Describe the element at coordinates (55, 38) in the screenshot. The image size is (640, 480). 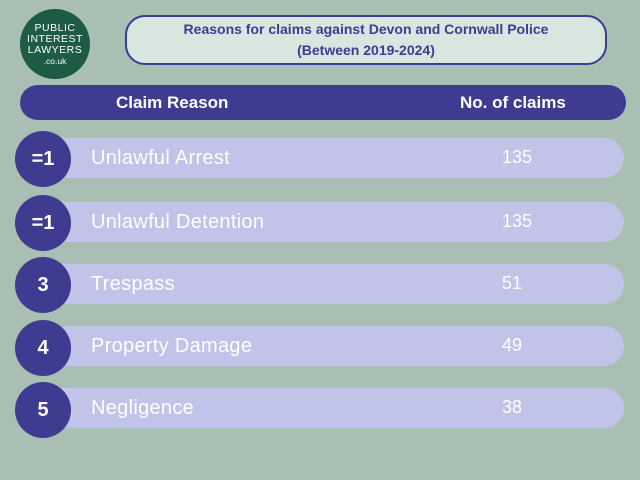
I see `logo-line-2: INTEREST` at that location.